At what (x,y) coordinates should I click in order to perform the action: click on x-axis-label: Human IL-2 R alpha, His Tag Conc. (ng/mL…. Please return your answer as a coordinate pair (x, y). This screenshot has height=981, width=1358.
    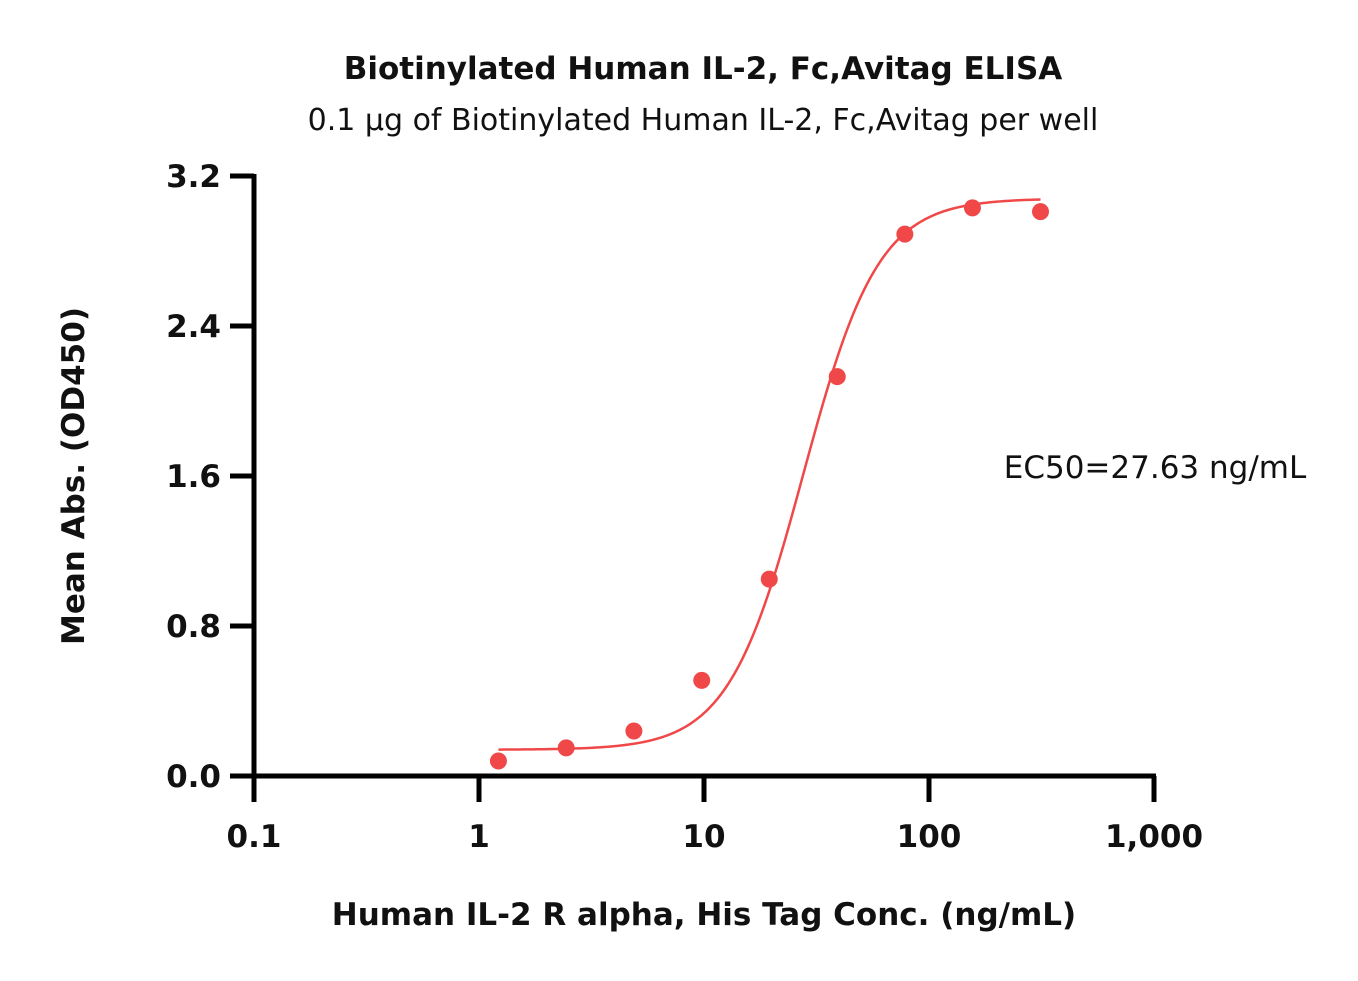
    Looking at the image, I should click on (704, 915).